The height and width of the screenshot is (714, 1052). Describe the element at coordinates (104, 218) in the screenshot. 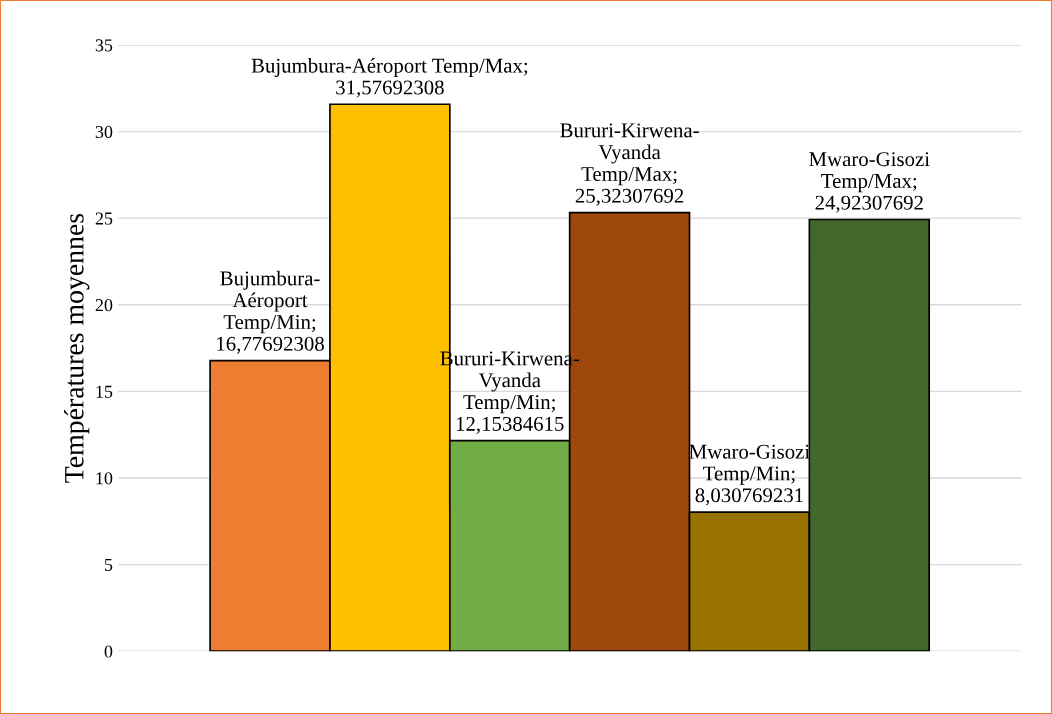

I see `y-tick-label: 25` at that location.